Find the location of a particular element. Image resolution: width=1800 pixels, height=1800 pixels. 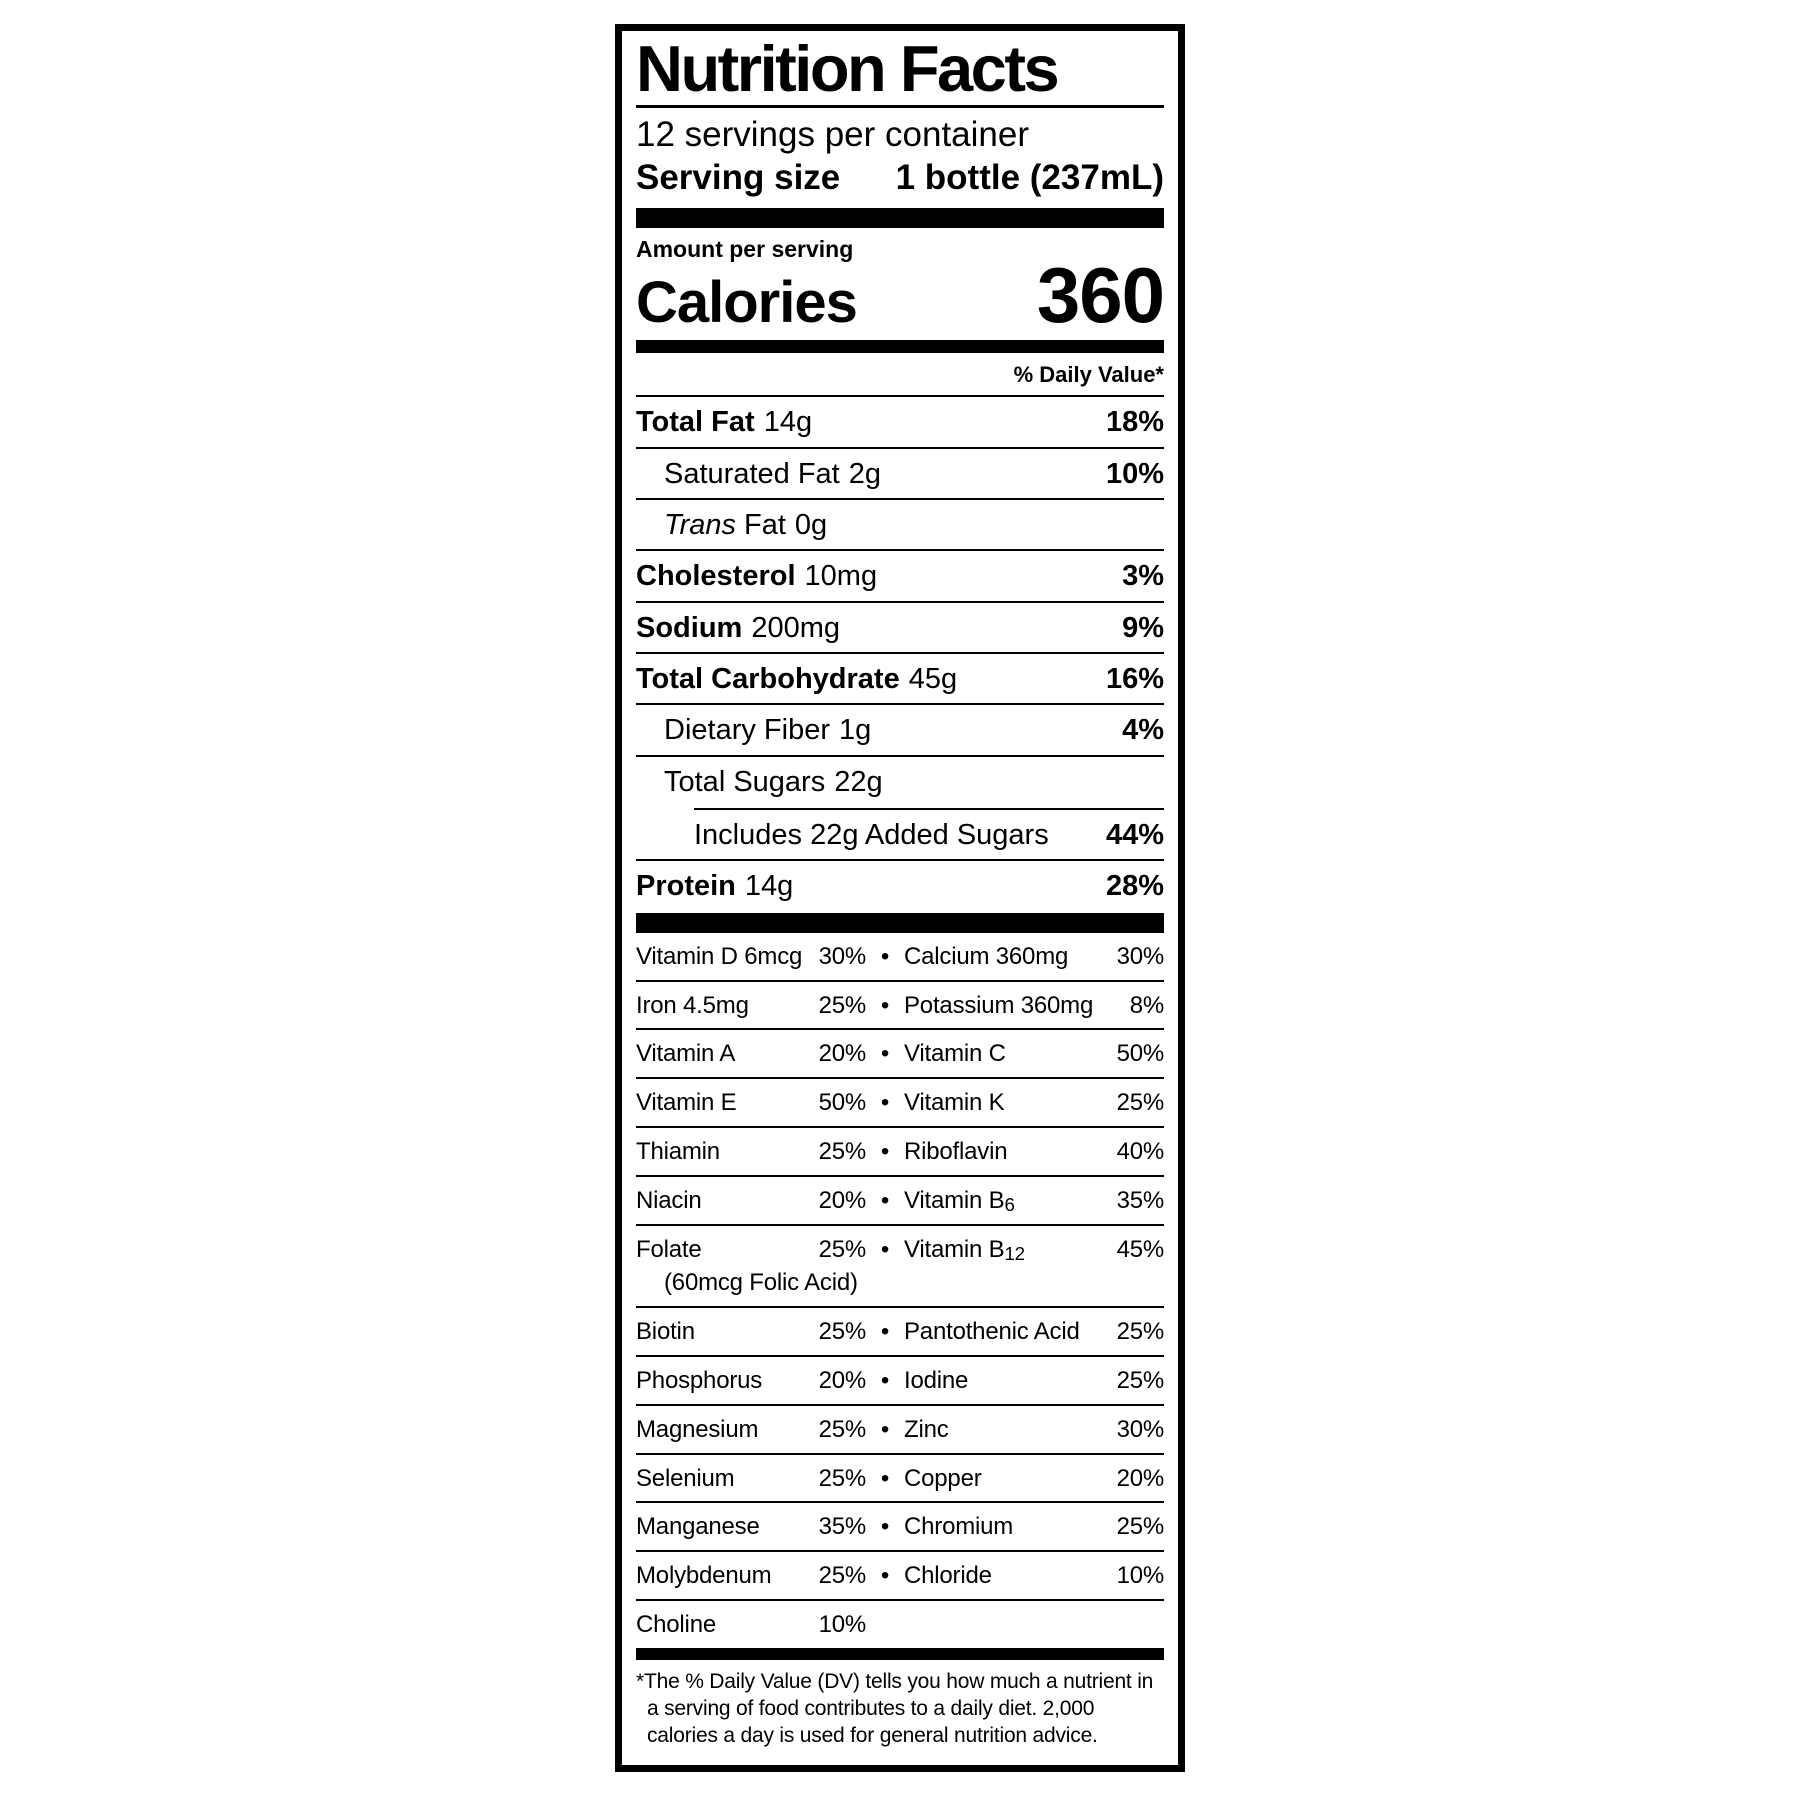

serving-size-value: 1 bottle (237mL) is located at coordinates (1029, 177).